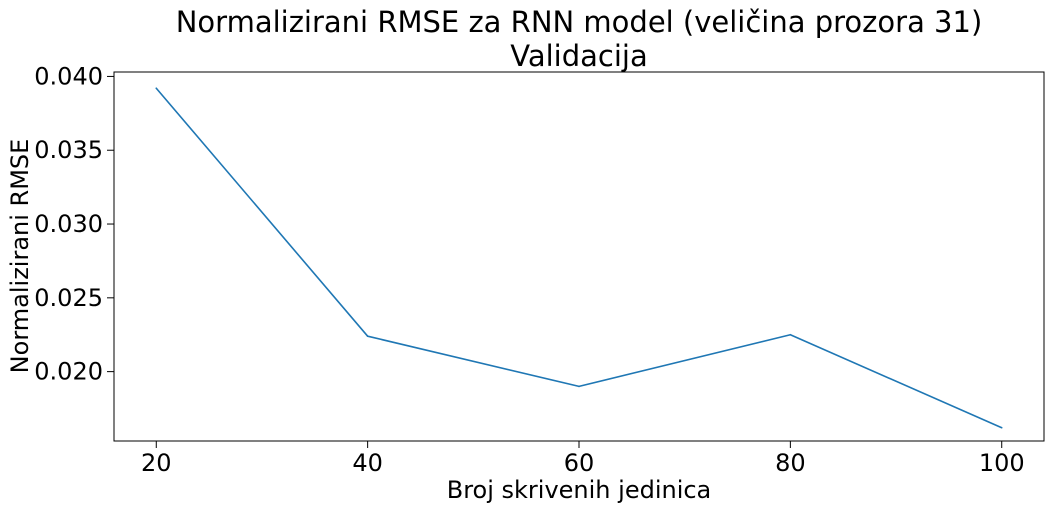 The width and height of the screenshot is (1051, 514). What do you see at coordinates (68, 298) in the screenshot?
I see `y-tick-label: 0.025` at bounding box center [68, 298].